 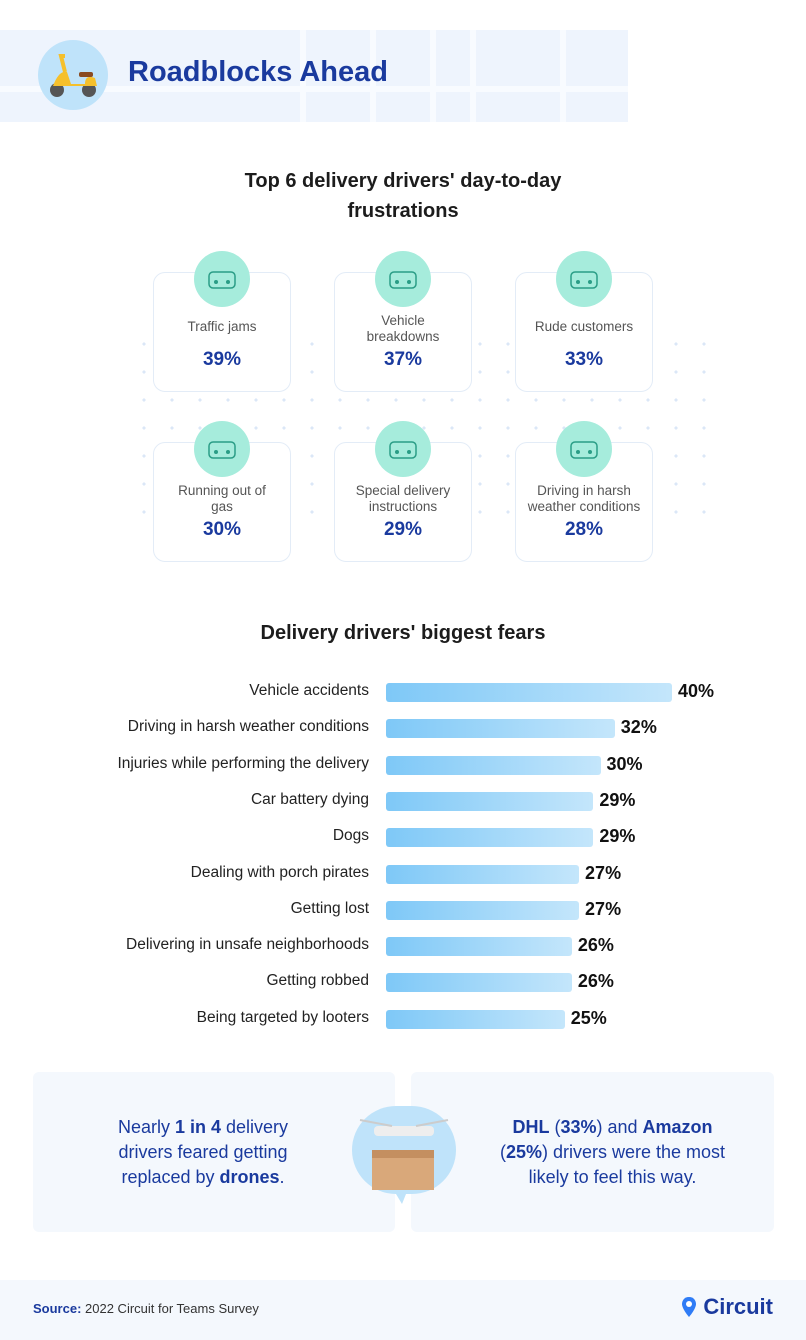 I want to click on frustration-card: Driving in harsh weather conditions 28%, so click(x=584, y=491).